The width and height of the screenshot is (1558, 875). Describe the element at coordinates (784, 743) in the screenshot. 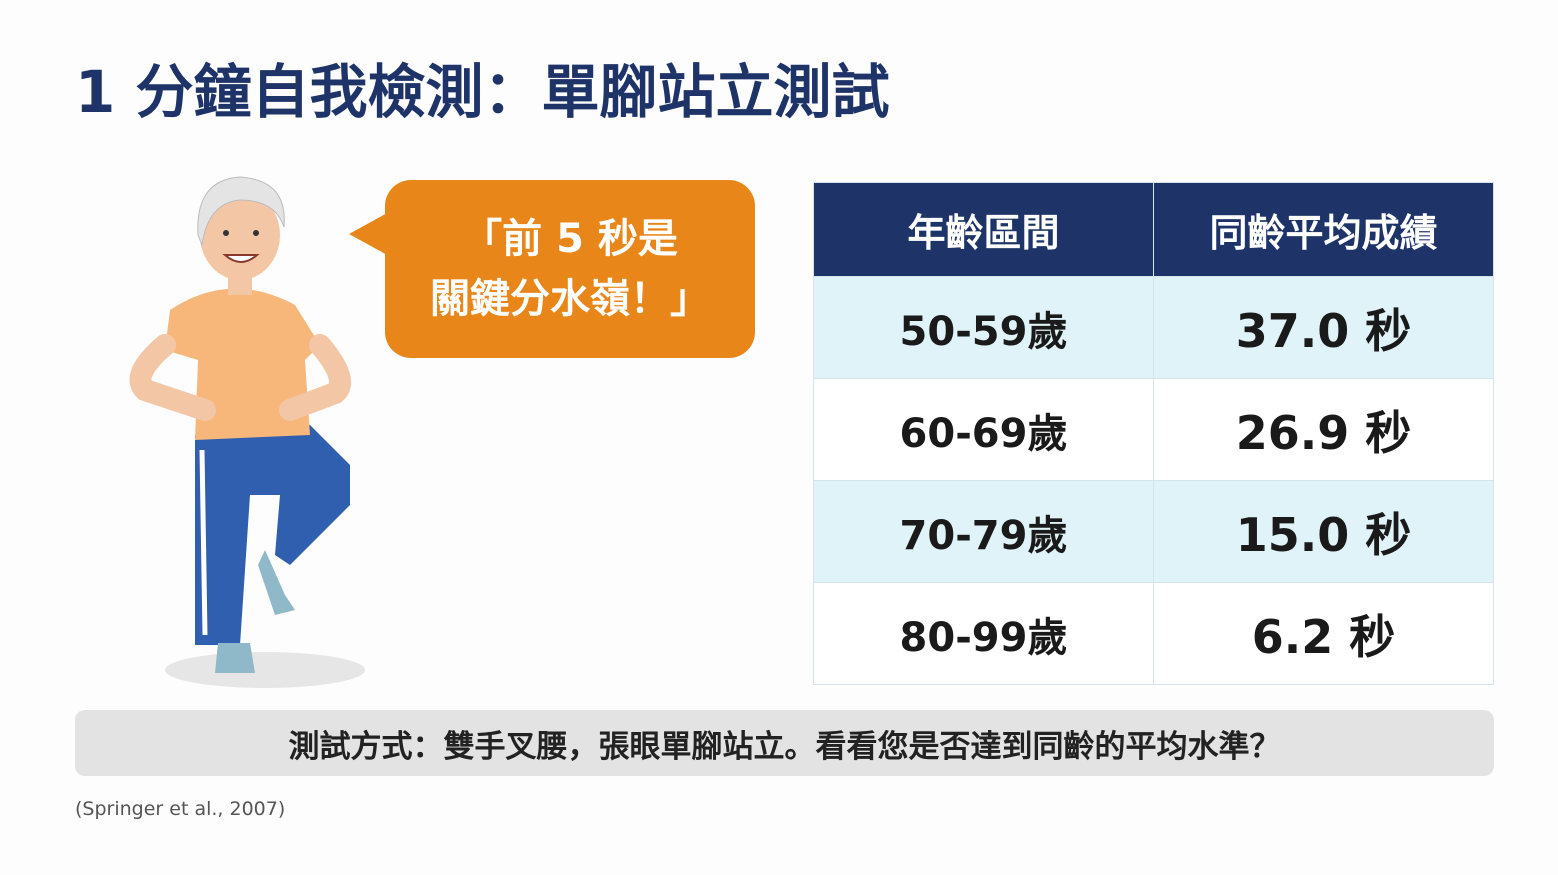

I see `instruction-note: 測試方式：雙手叉腰，張眼單腳站立。看看您是否達到同齡的平均水準？` at that location.